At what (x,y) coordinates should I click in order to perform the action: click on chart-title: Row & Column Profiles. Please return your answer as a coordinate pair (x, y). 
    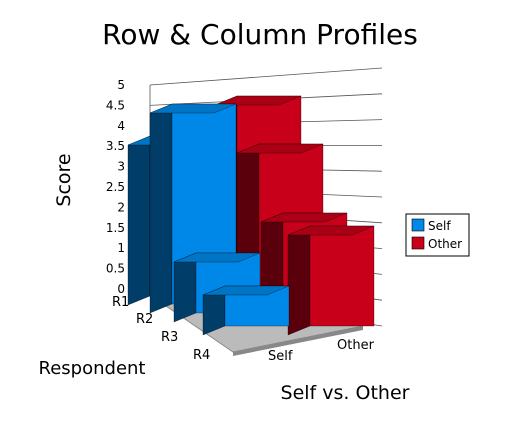
    Looking at the image, I should click on (260, 34).